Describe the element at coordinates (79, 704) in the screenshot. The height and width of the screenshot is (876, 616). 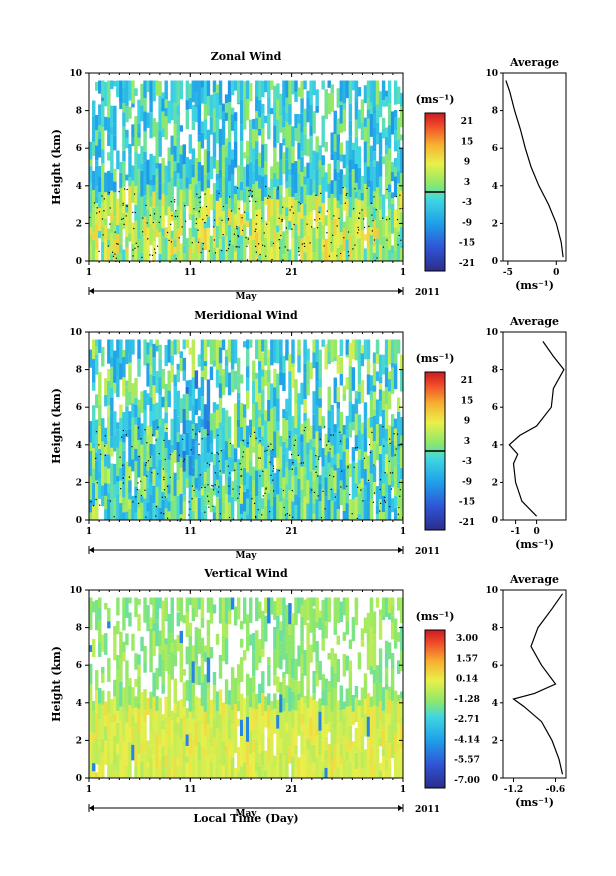
I see `y-tick-label: 4` at that location.